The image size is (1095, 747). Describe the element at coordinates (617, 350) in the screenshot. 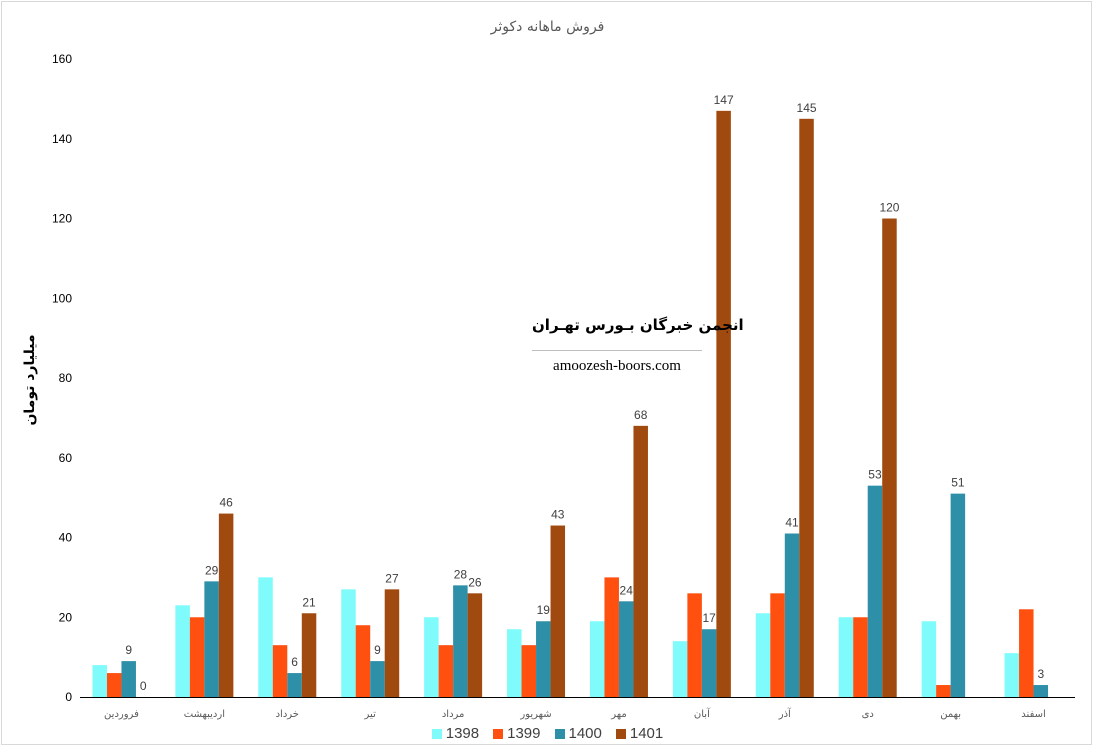

I see `watermark-divider` at that location.